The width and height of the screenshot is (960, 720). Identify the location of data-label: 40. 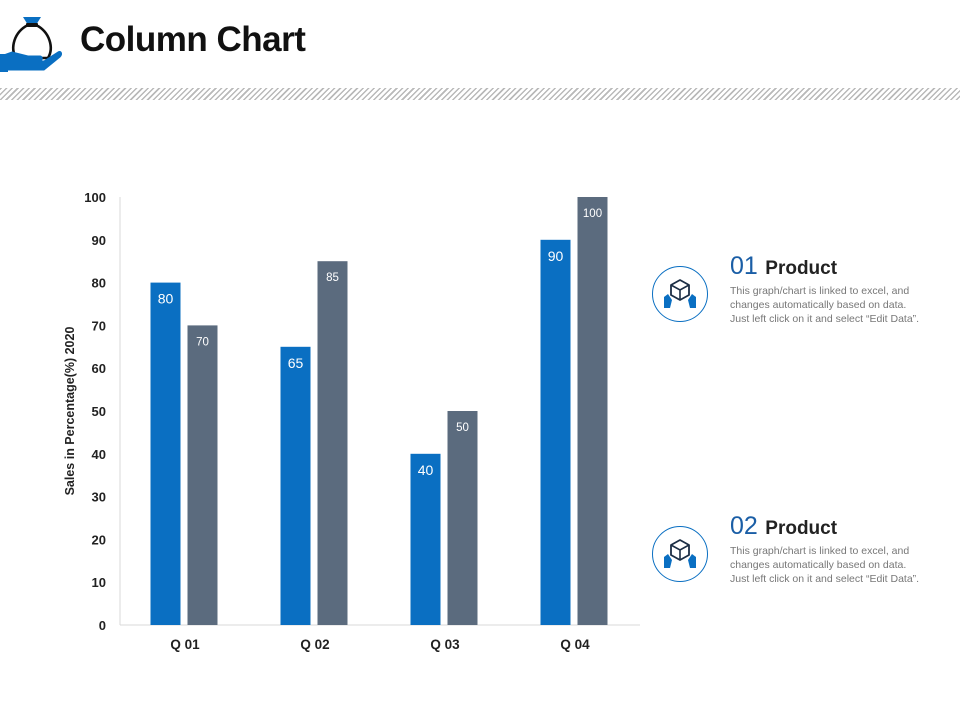
(426, 470).